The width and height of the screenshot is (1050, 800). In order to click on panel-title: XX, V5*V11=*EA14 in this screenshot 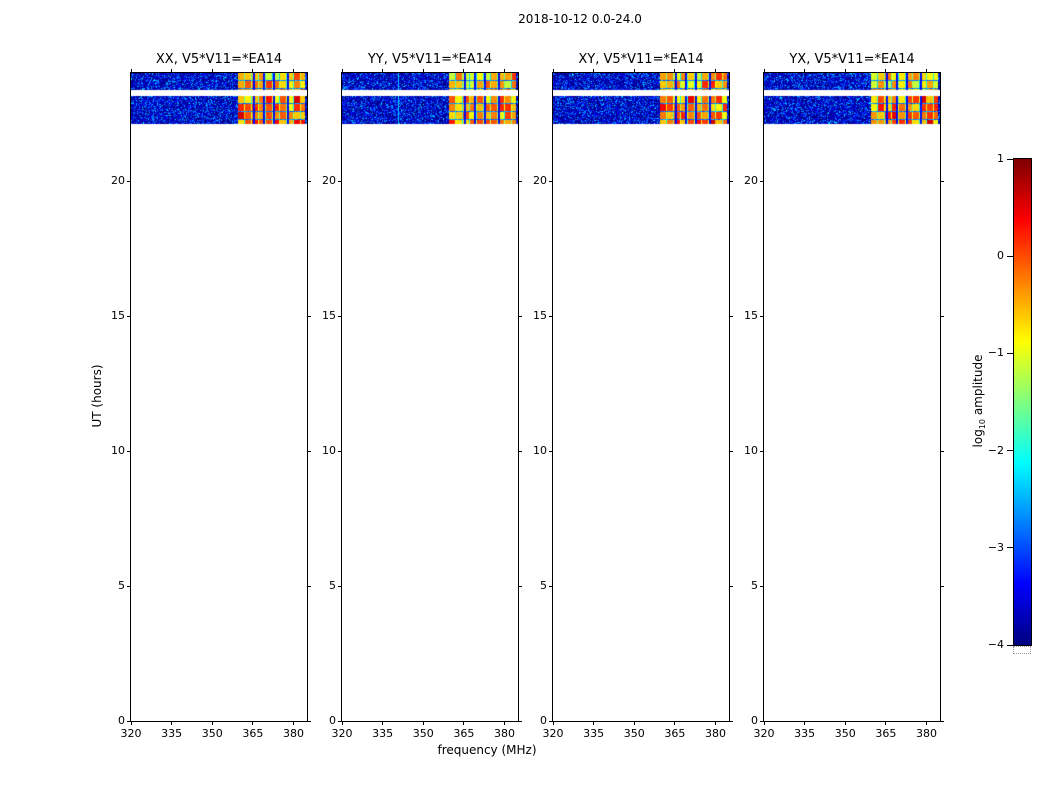, I will do `click(219, 59)`.